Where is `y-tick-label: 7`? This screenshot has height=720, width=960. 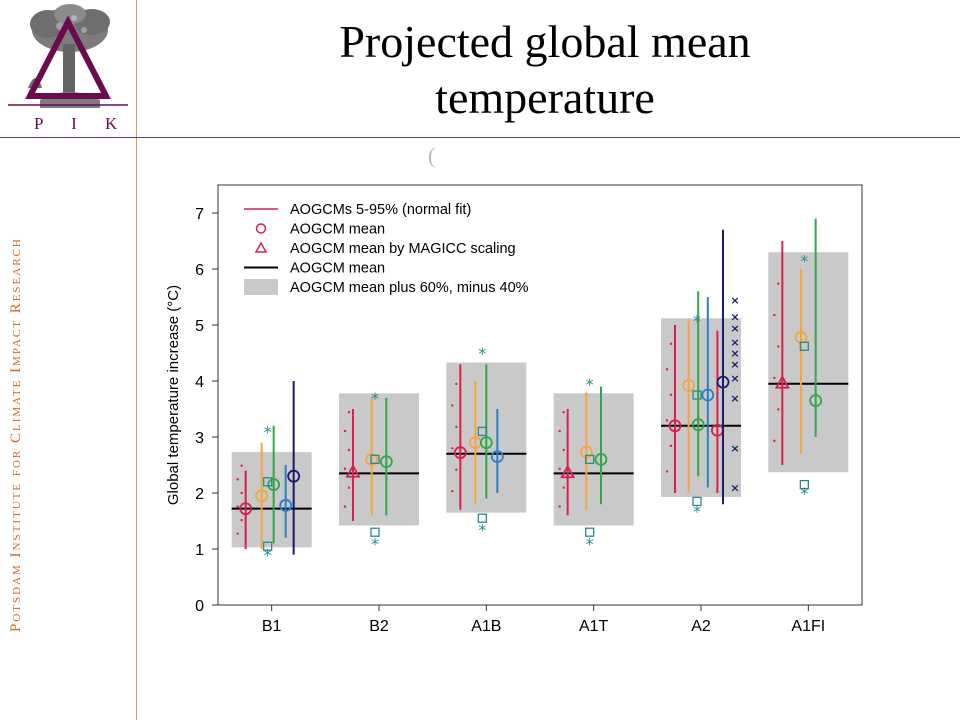 y-tick-label: 7 is located at coordinates (199, 214).